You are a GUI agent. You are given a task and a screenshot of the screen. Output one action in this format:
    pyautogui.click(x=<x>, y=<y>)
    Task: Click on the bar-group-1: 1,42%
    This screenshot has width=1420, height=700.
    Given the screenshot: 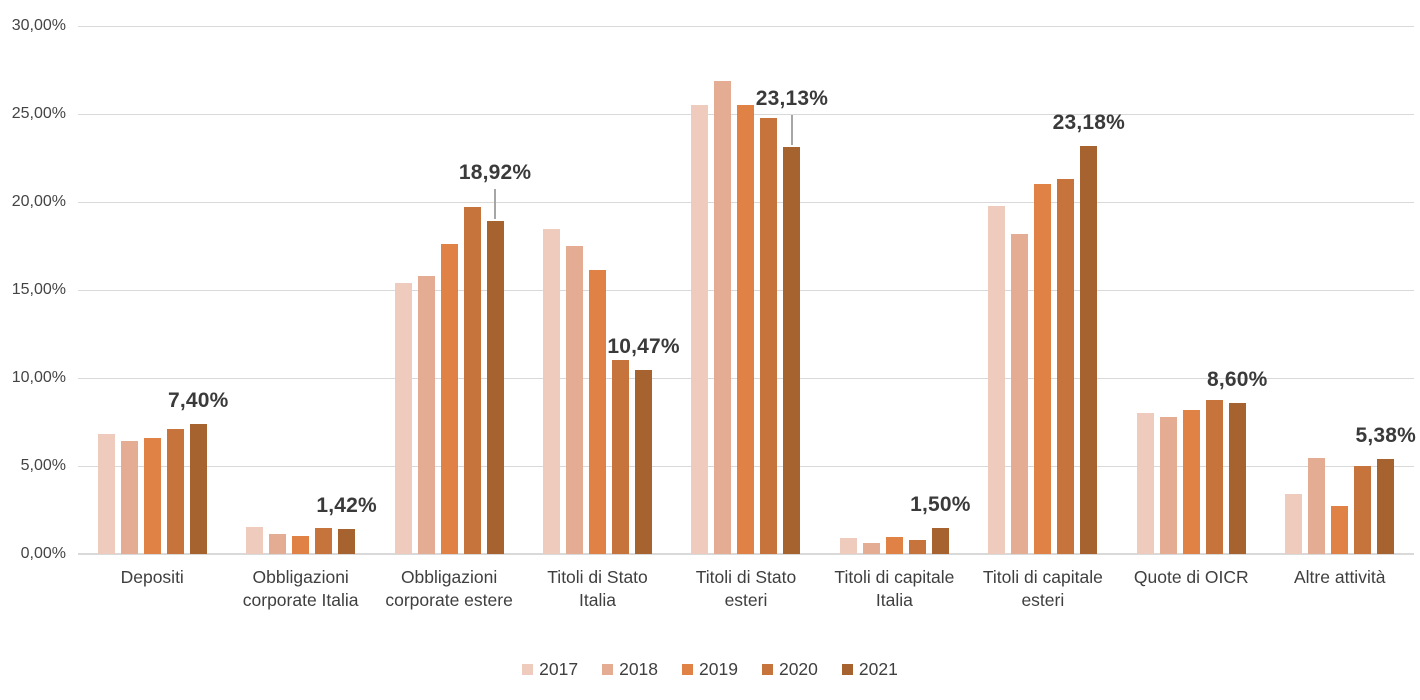 What is the action you would take?
    pyautogui.click(x=301, y=290)
    